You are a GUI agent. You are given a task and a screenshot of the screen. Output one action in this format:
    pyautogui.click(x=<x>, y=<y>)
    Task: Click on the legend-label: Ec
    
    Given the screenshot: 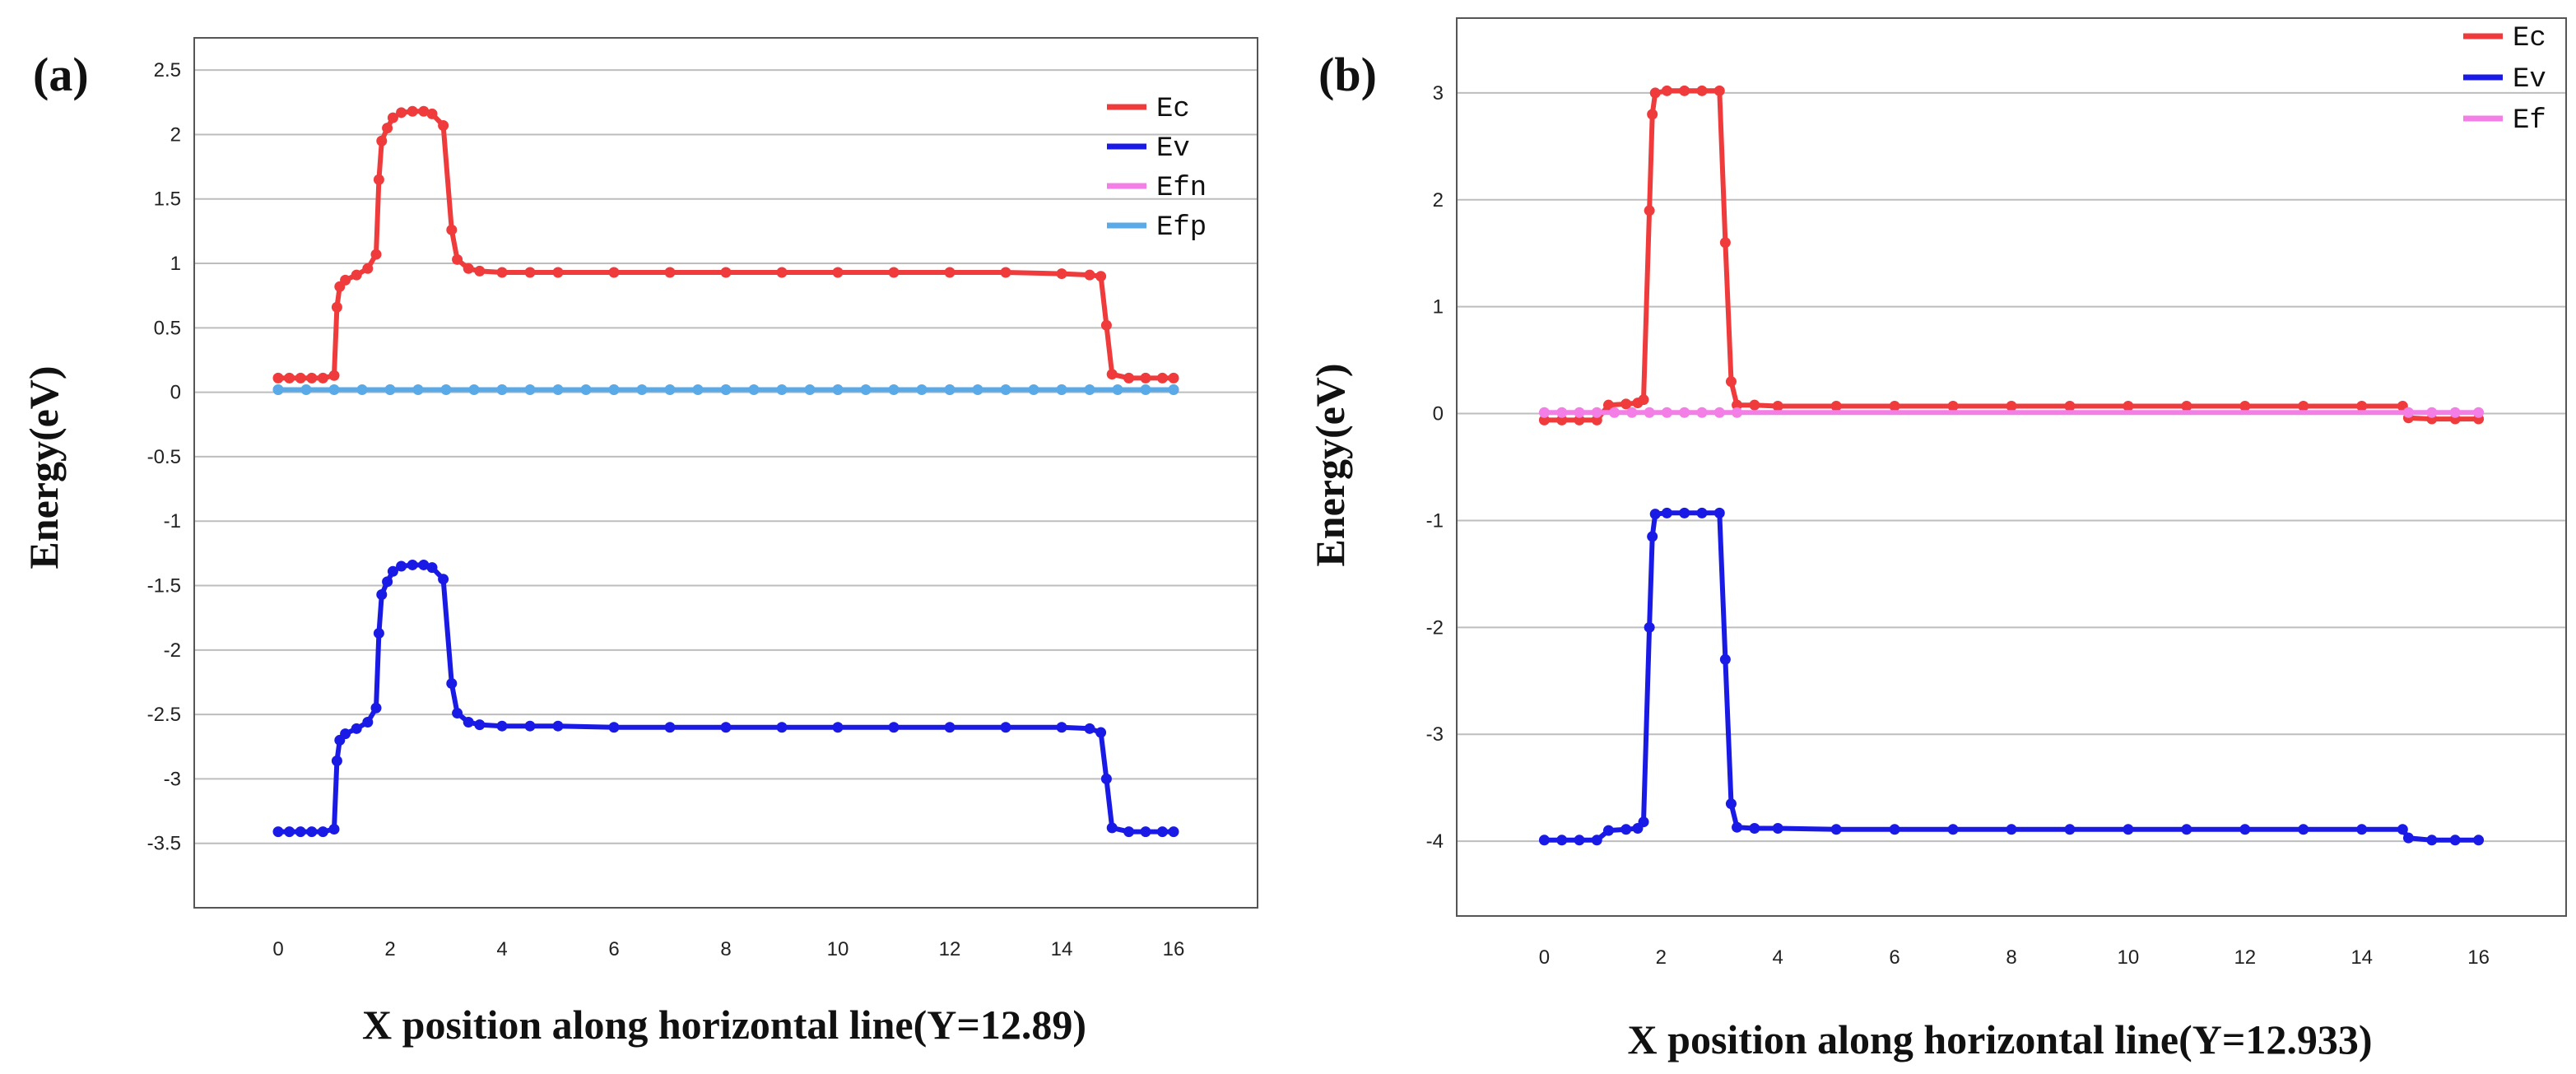 What is the action you would take?
    pyautogui.click(x=1173, y=109)
    